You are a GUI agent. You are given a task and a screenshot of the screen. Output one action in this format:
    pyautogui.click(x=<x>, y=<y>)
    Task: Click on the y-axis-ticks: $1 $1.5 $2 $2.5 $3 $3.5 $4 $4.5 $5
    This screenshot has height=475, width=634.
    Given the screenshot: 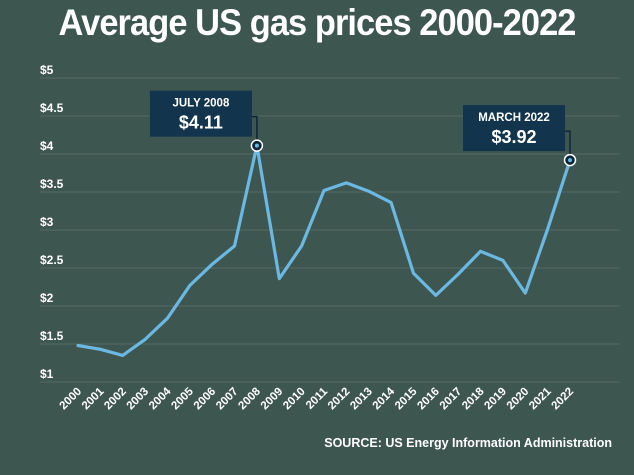 What is the action you would take?
    pyautogui.click(x=52, y=222)
    